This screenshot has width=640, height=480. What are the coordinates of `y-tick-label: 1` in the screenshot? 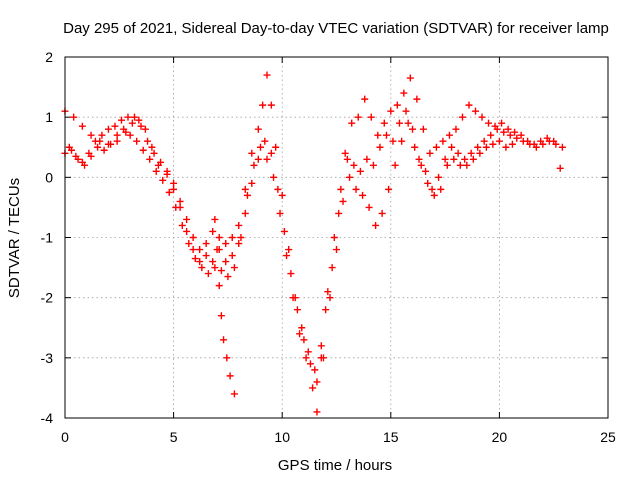 It's located at (49, 117).